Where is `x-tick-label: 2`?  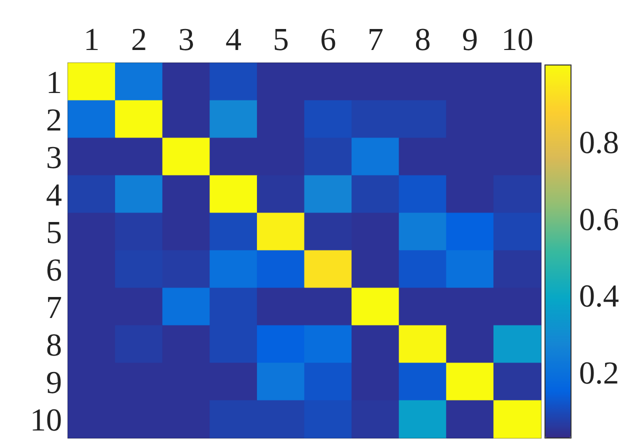 x-tick-label: 2 is located at coordinates (138, 39).